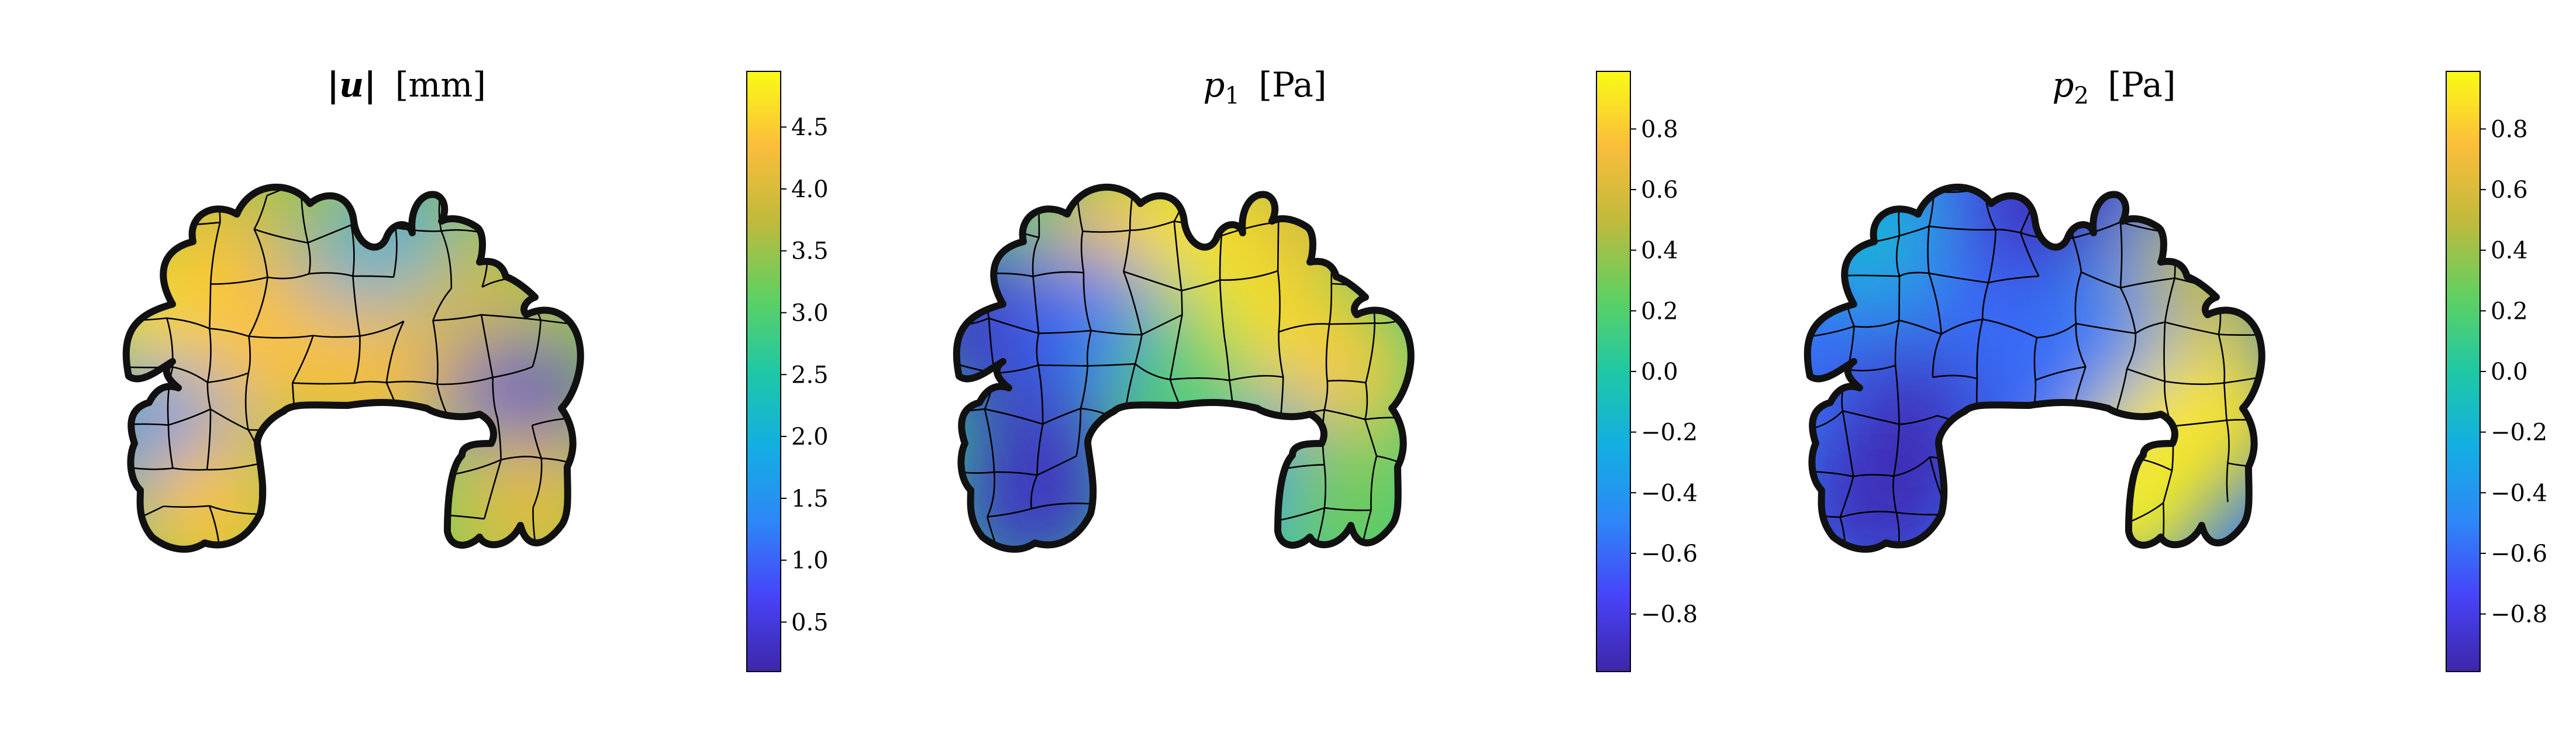  I want to click on colorbar: 0.5 1.0 1.5 2.0 2.5 3.0 3.5 4.0 4.5, so click(788, 371).